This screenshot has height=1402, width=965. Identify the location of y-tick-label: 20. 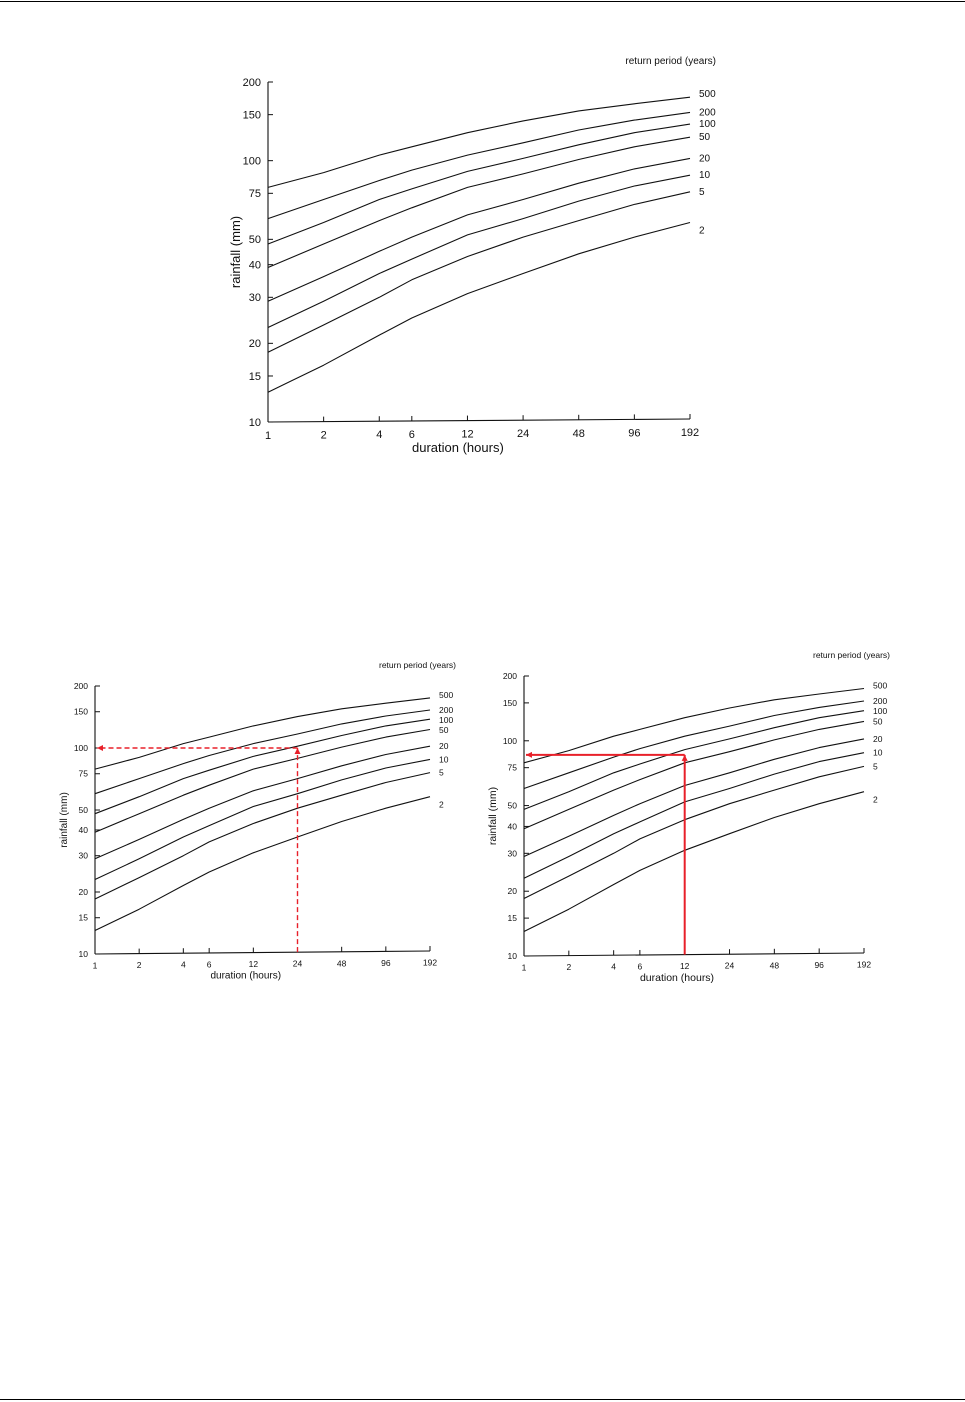
(84, 892).